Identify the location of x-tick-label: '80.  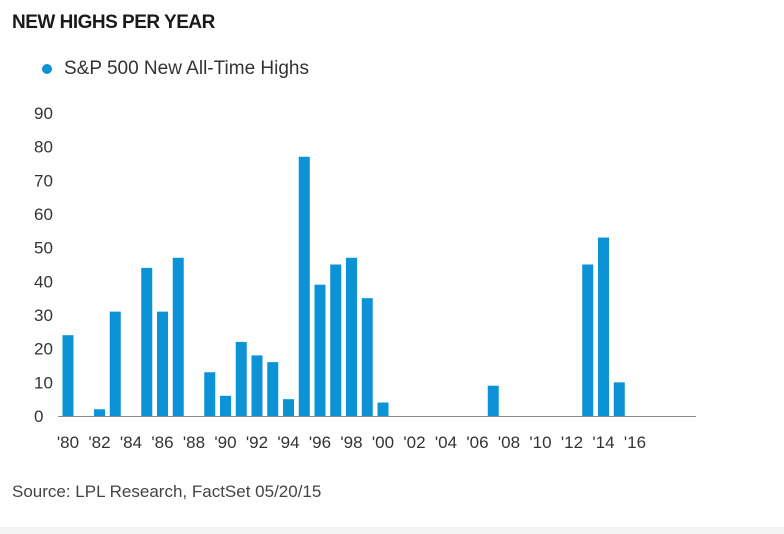
(68, 442).